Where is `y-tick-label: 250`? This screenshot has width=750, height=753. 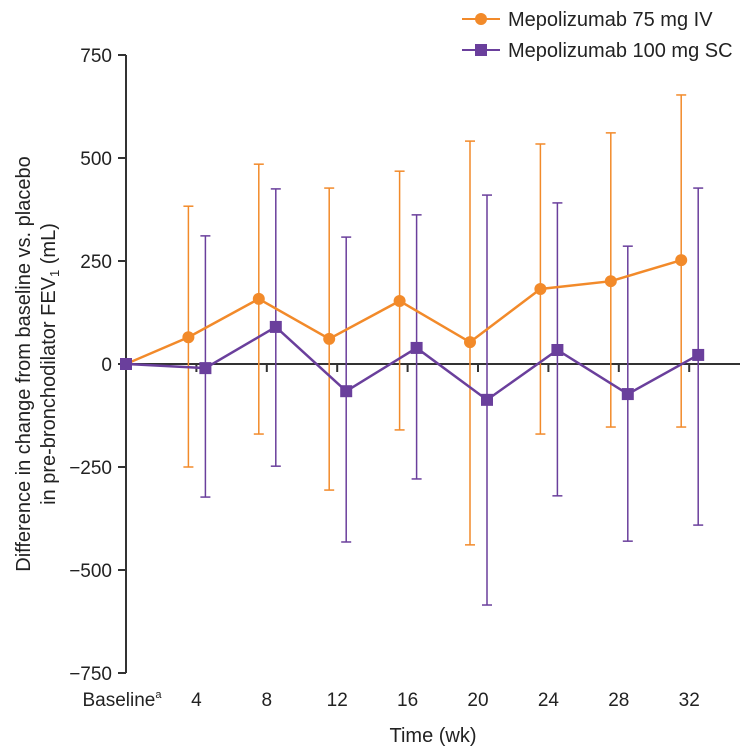 y-tick-label: 250 is located at coordinates (96, 262).